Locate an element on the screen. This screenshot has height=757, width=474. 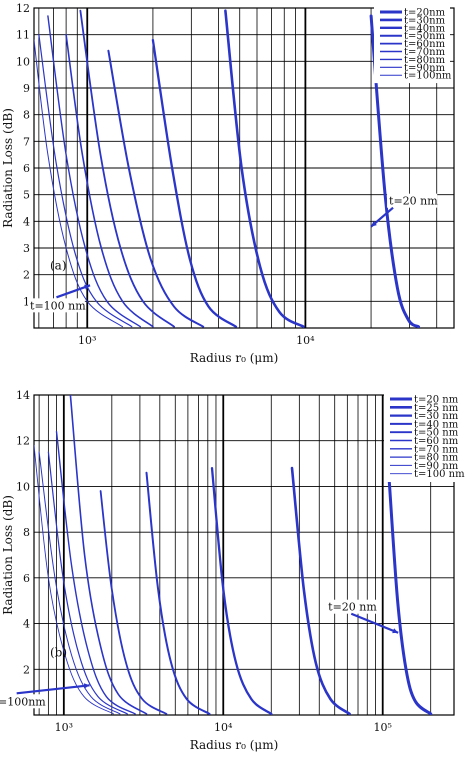
panel-label: (b) is located at coordinates (58, 652).